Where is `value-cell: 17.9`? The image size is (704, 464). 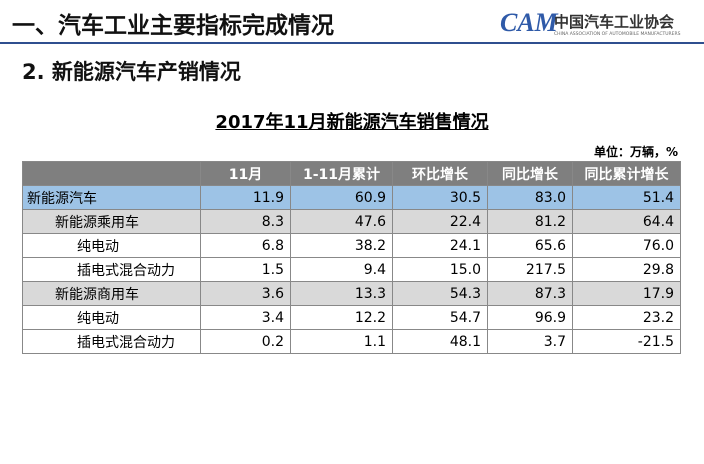
value-cell: 17.9 is located at coordinates (626, 293).